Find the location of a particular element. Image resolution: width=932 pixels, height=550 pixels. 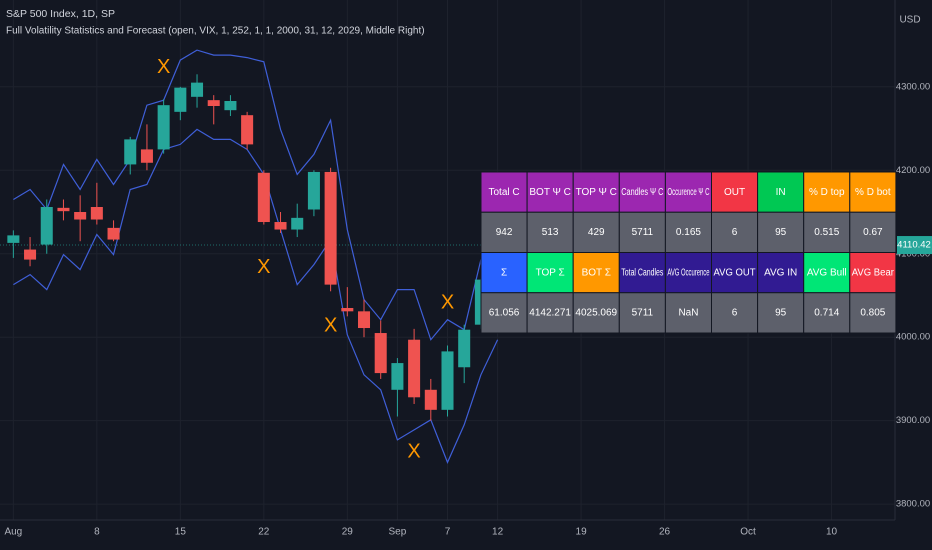

table-cell-text: 61.056 is located at coordinates (504, 313).